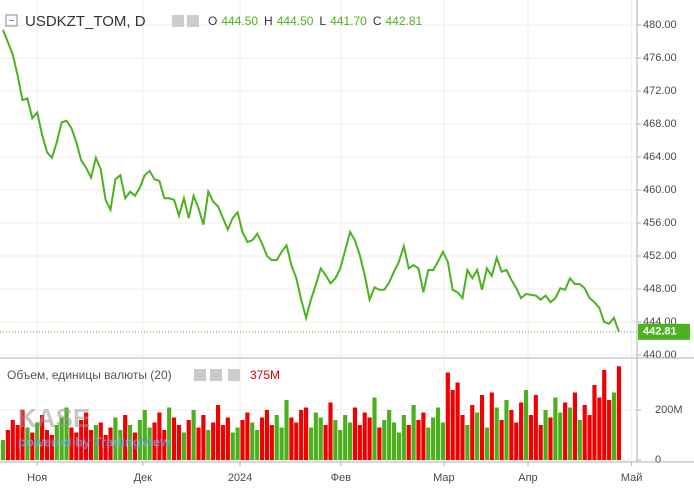  What do you see at coordinates (660, 223) in the screenshot?
I see `y-tick-label: 456.00` at bounding box center [660, 223].